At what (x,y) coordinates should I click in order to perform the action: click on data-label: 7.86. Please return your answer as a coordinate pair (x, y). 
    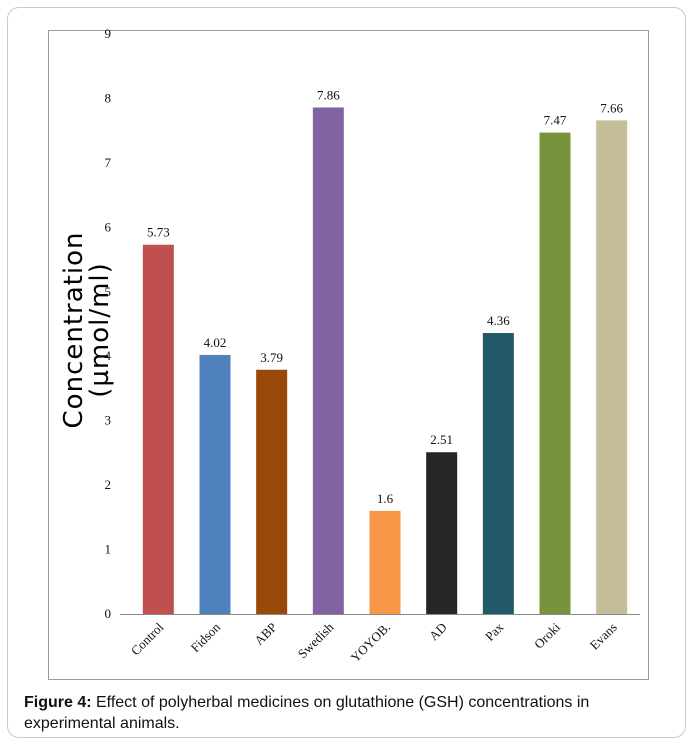
    Looking at the image, I should click on (328, 94).